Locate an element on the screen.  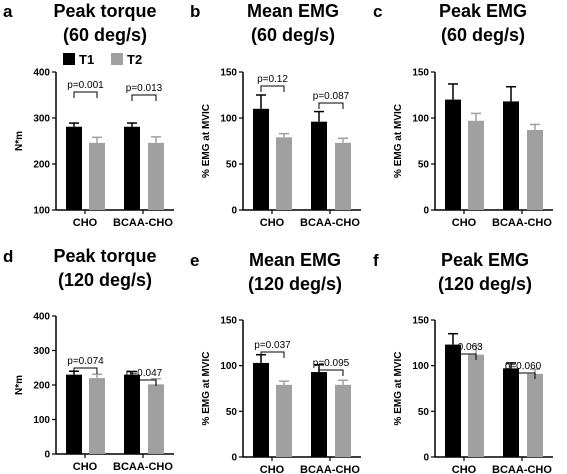
panel-letter: c is located at coordinates (377, 11).